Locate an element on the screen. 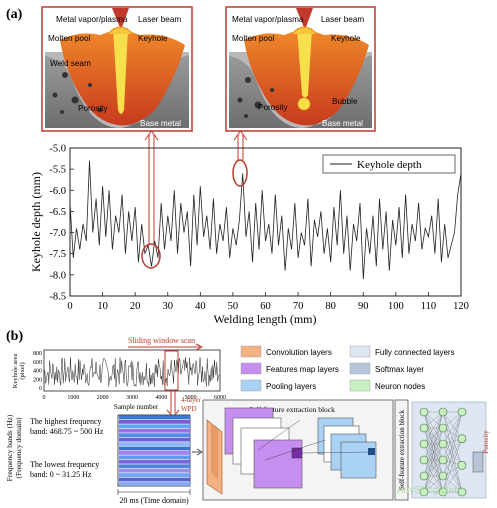 This screenshot has height=508, width=497. x-tick-label: 60 is located at coordinates (265, 306).